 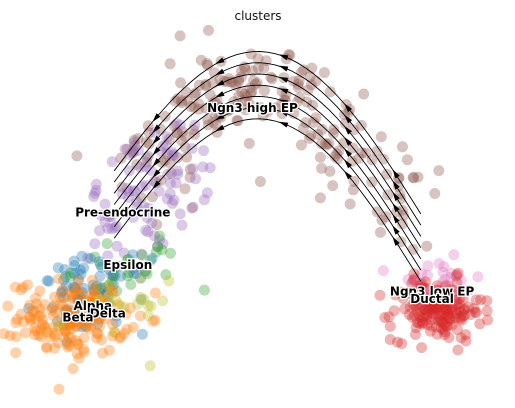 I want to click on cluster-label: Alpha, so click(x=92, y=306).